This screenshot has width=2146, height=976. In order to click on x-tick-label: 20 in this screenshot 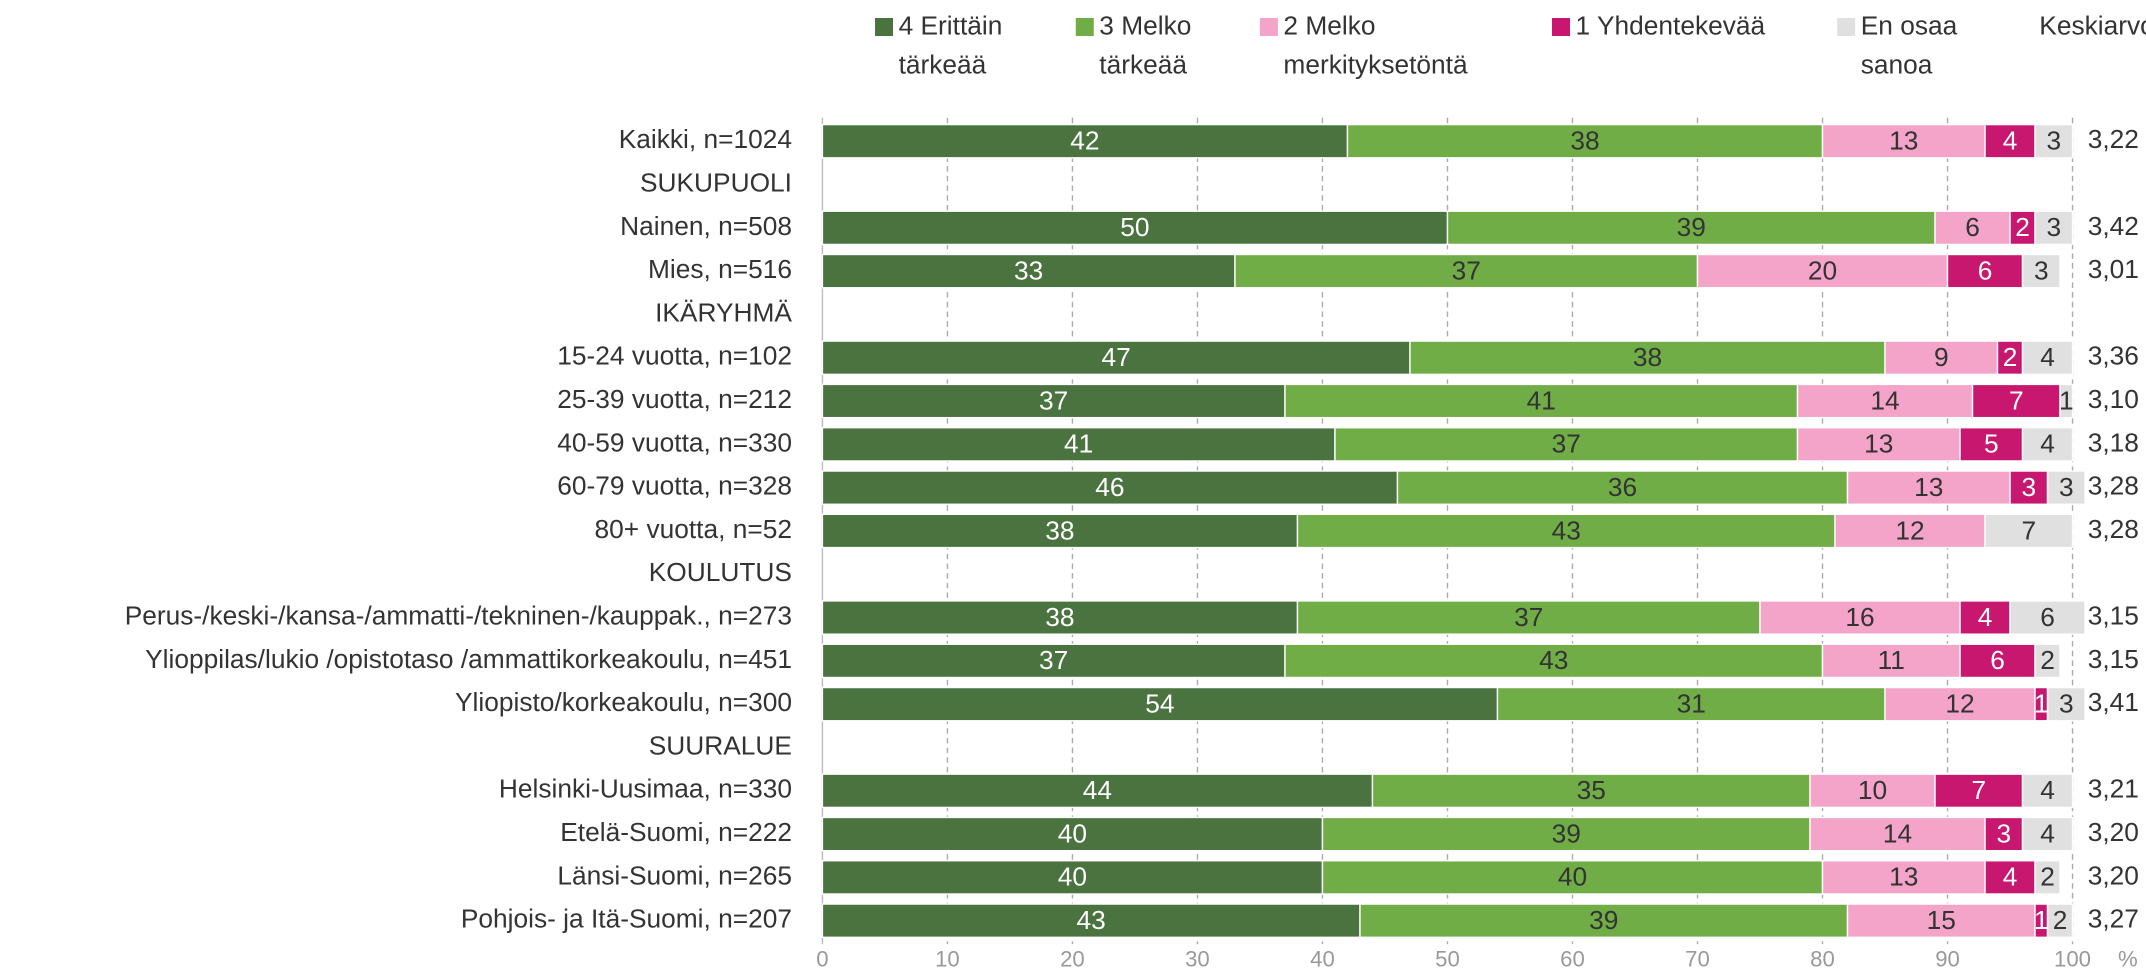, I will do `click(1072, 959)`.